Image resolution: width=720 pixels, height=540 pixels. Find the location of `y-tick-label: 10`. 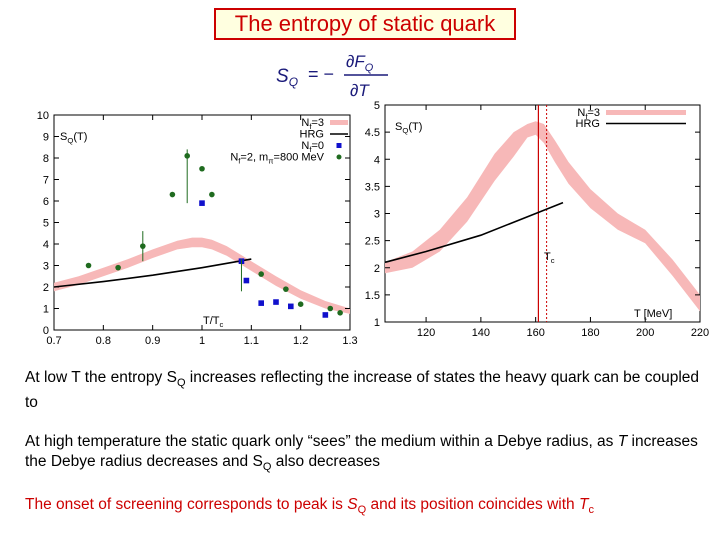

y-tick-label: 10 is located at coordinates (43, 116).